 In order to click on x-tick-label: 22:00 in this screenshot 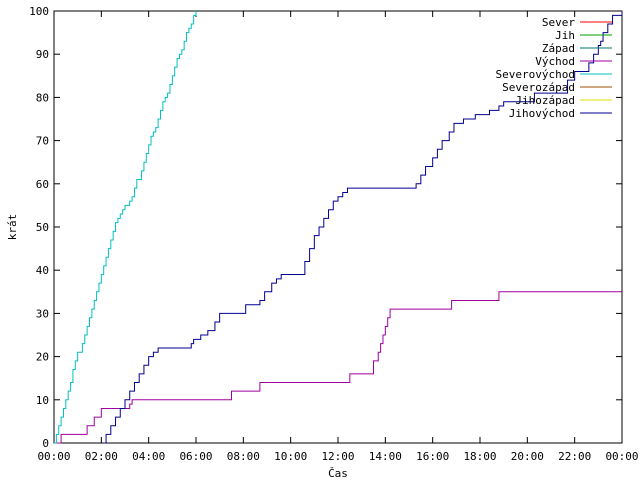, I will do `click(574, 456)`.